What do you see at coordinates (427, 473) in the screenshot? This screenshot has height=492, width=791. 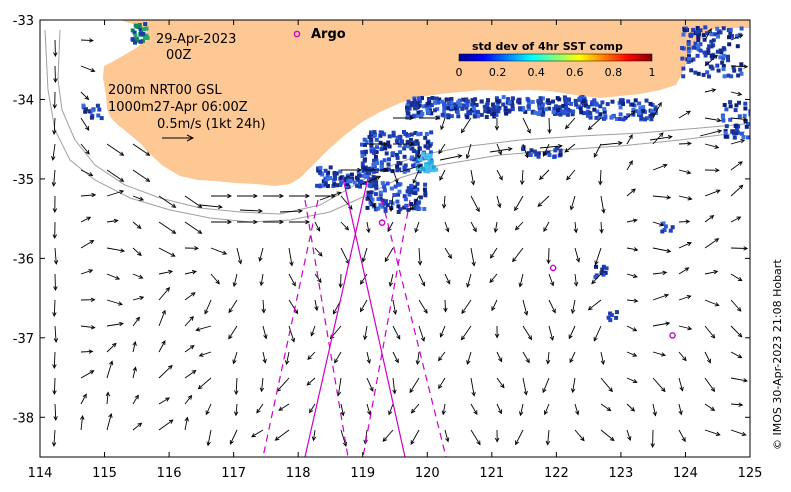 I see `x-tick-label: 120` at bounding box center [427, 473].